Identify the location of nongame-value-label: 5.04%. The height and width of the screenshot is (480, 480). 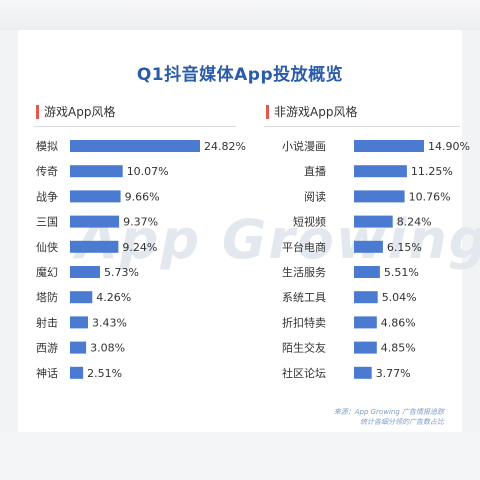
(399, 297).